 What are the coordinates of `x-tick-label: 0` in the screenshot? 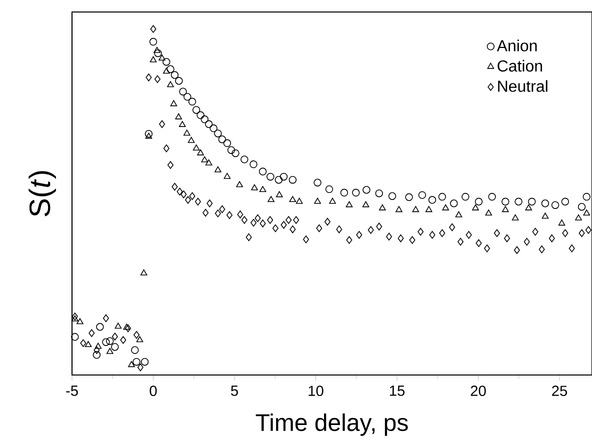 It's located at (153, 391).